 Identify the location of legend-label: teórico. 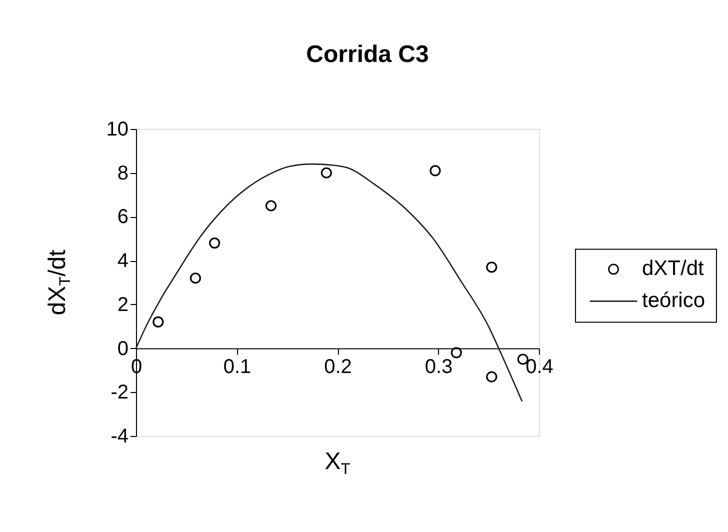
(674, 300).